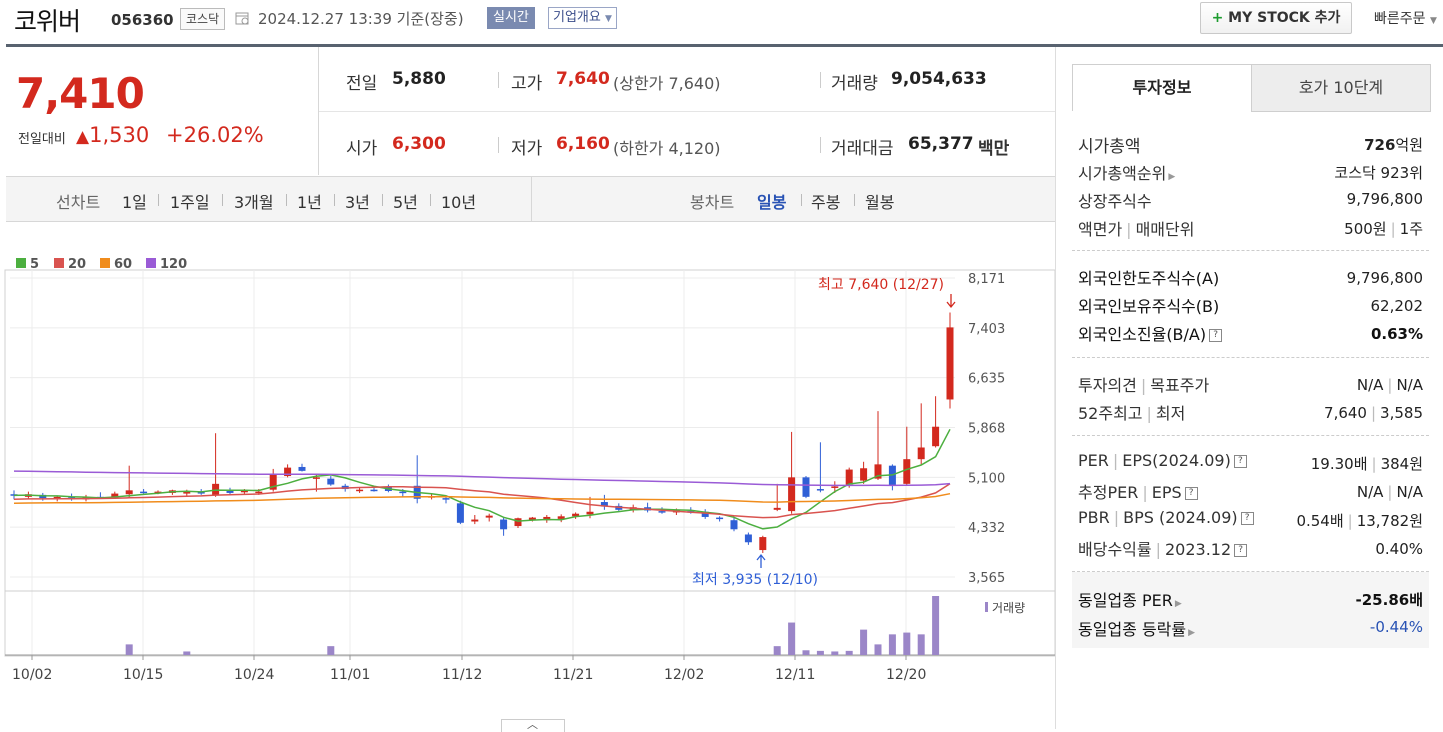 This screenshot has height=732, width=1443. I want to click on tab-monthly: 월봉, so click(880, 202).